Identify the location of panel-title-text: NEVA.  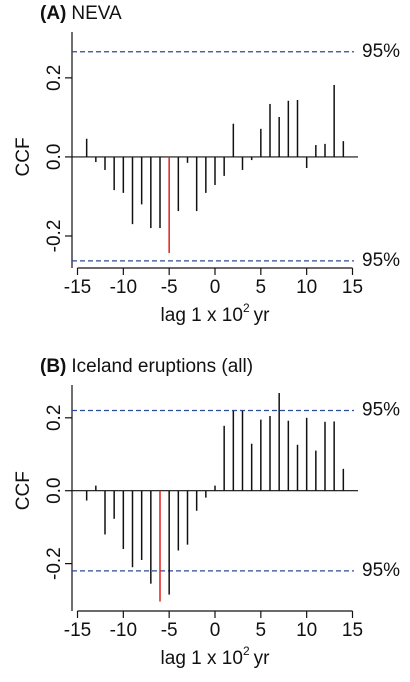
(96, 13).